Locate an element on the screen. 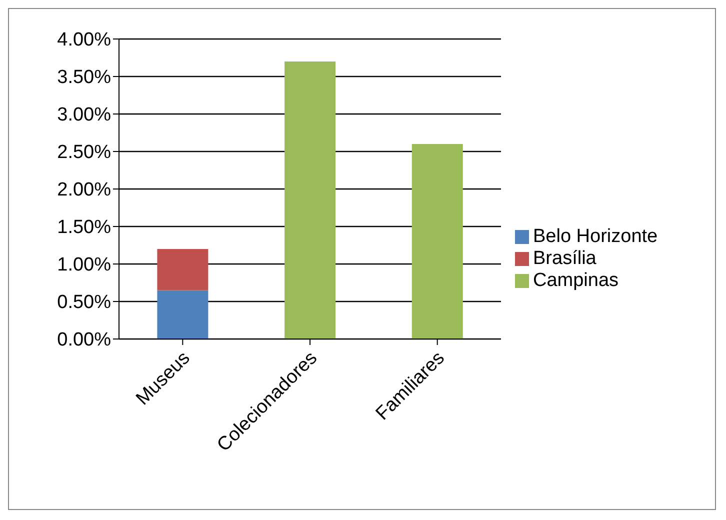 The image size is (726, 520). y-tick-label: 2.50% is located at coordinates (84, 153).